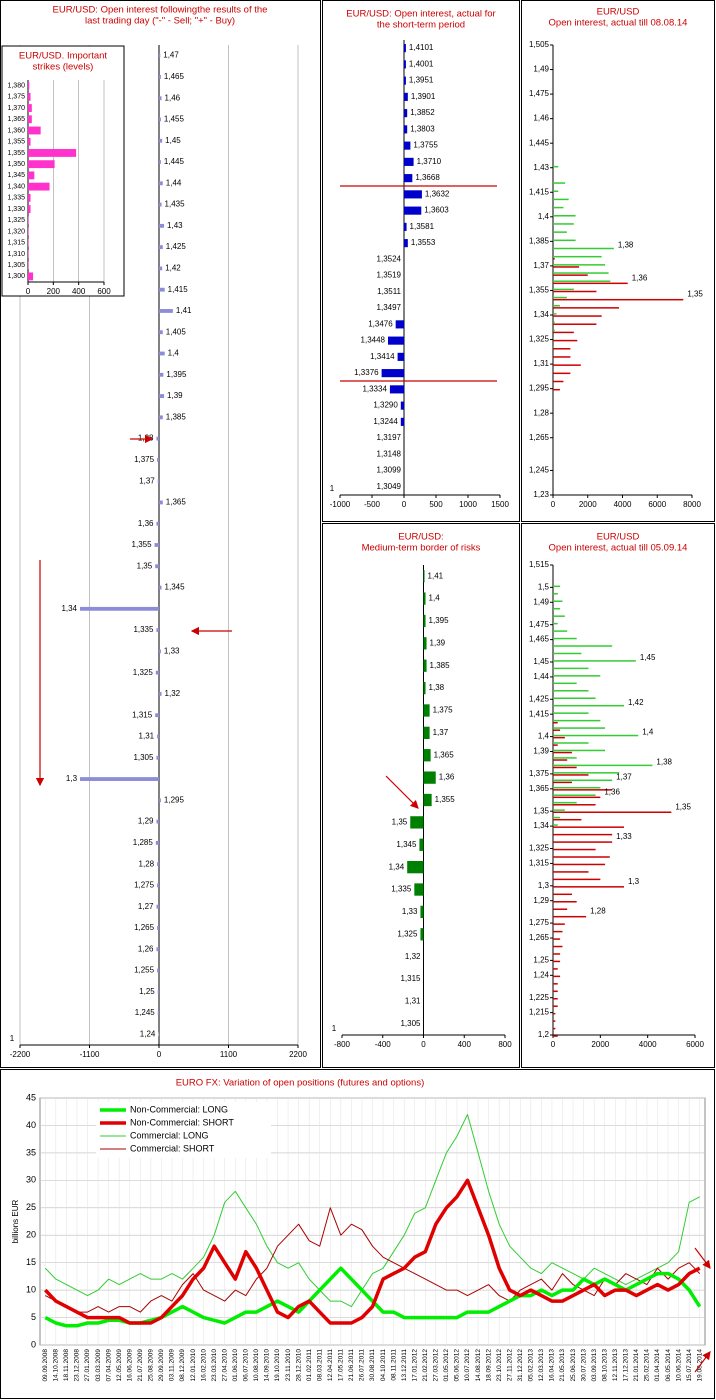  Describe the element at coordinates (147, 863) in the screenshot. I see `bar-label: 1,28` at that location.